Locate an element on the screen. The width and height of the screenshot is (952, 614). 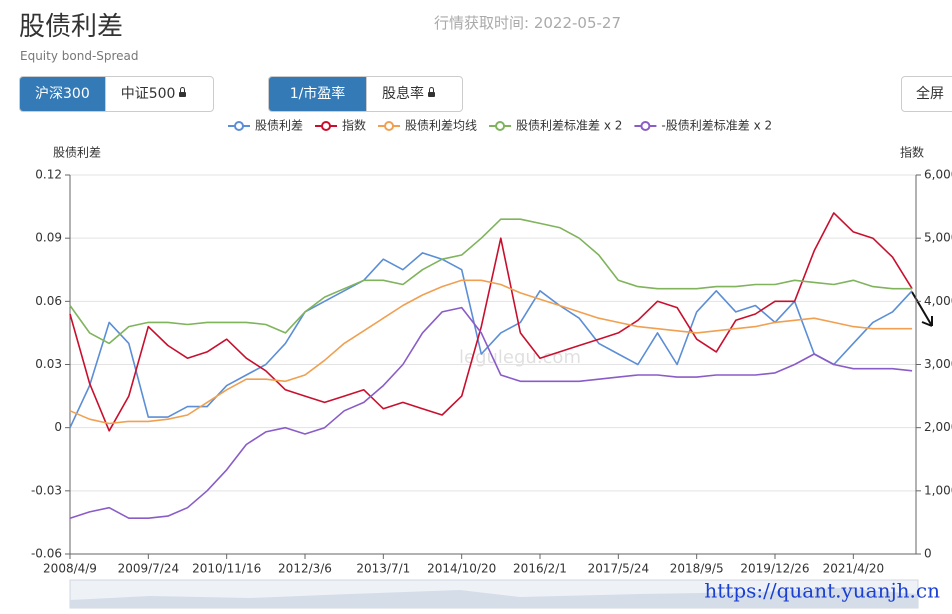
legend-label: 指数 is located at coordinates (354, 125).